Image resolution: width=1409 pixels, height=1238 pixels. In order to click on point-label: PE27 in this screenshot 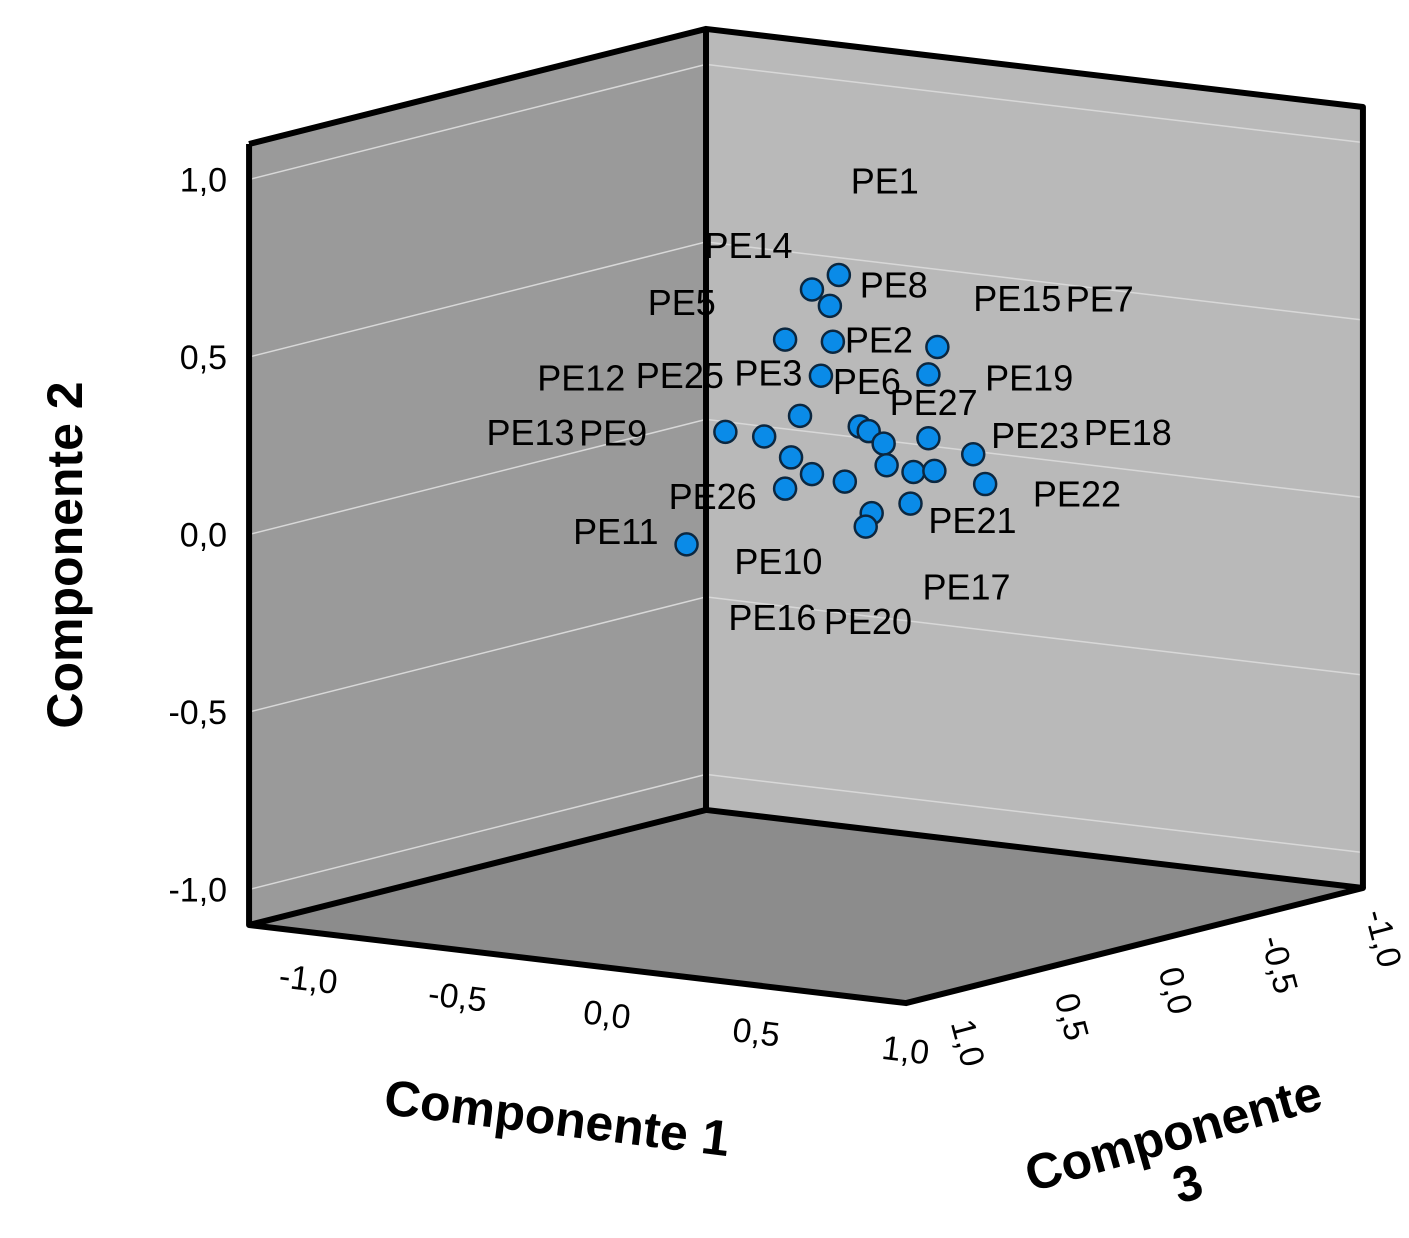, I will do `click(934, 402)`.